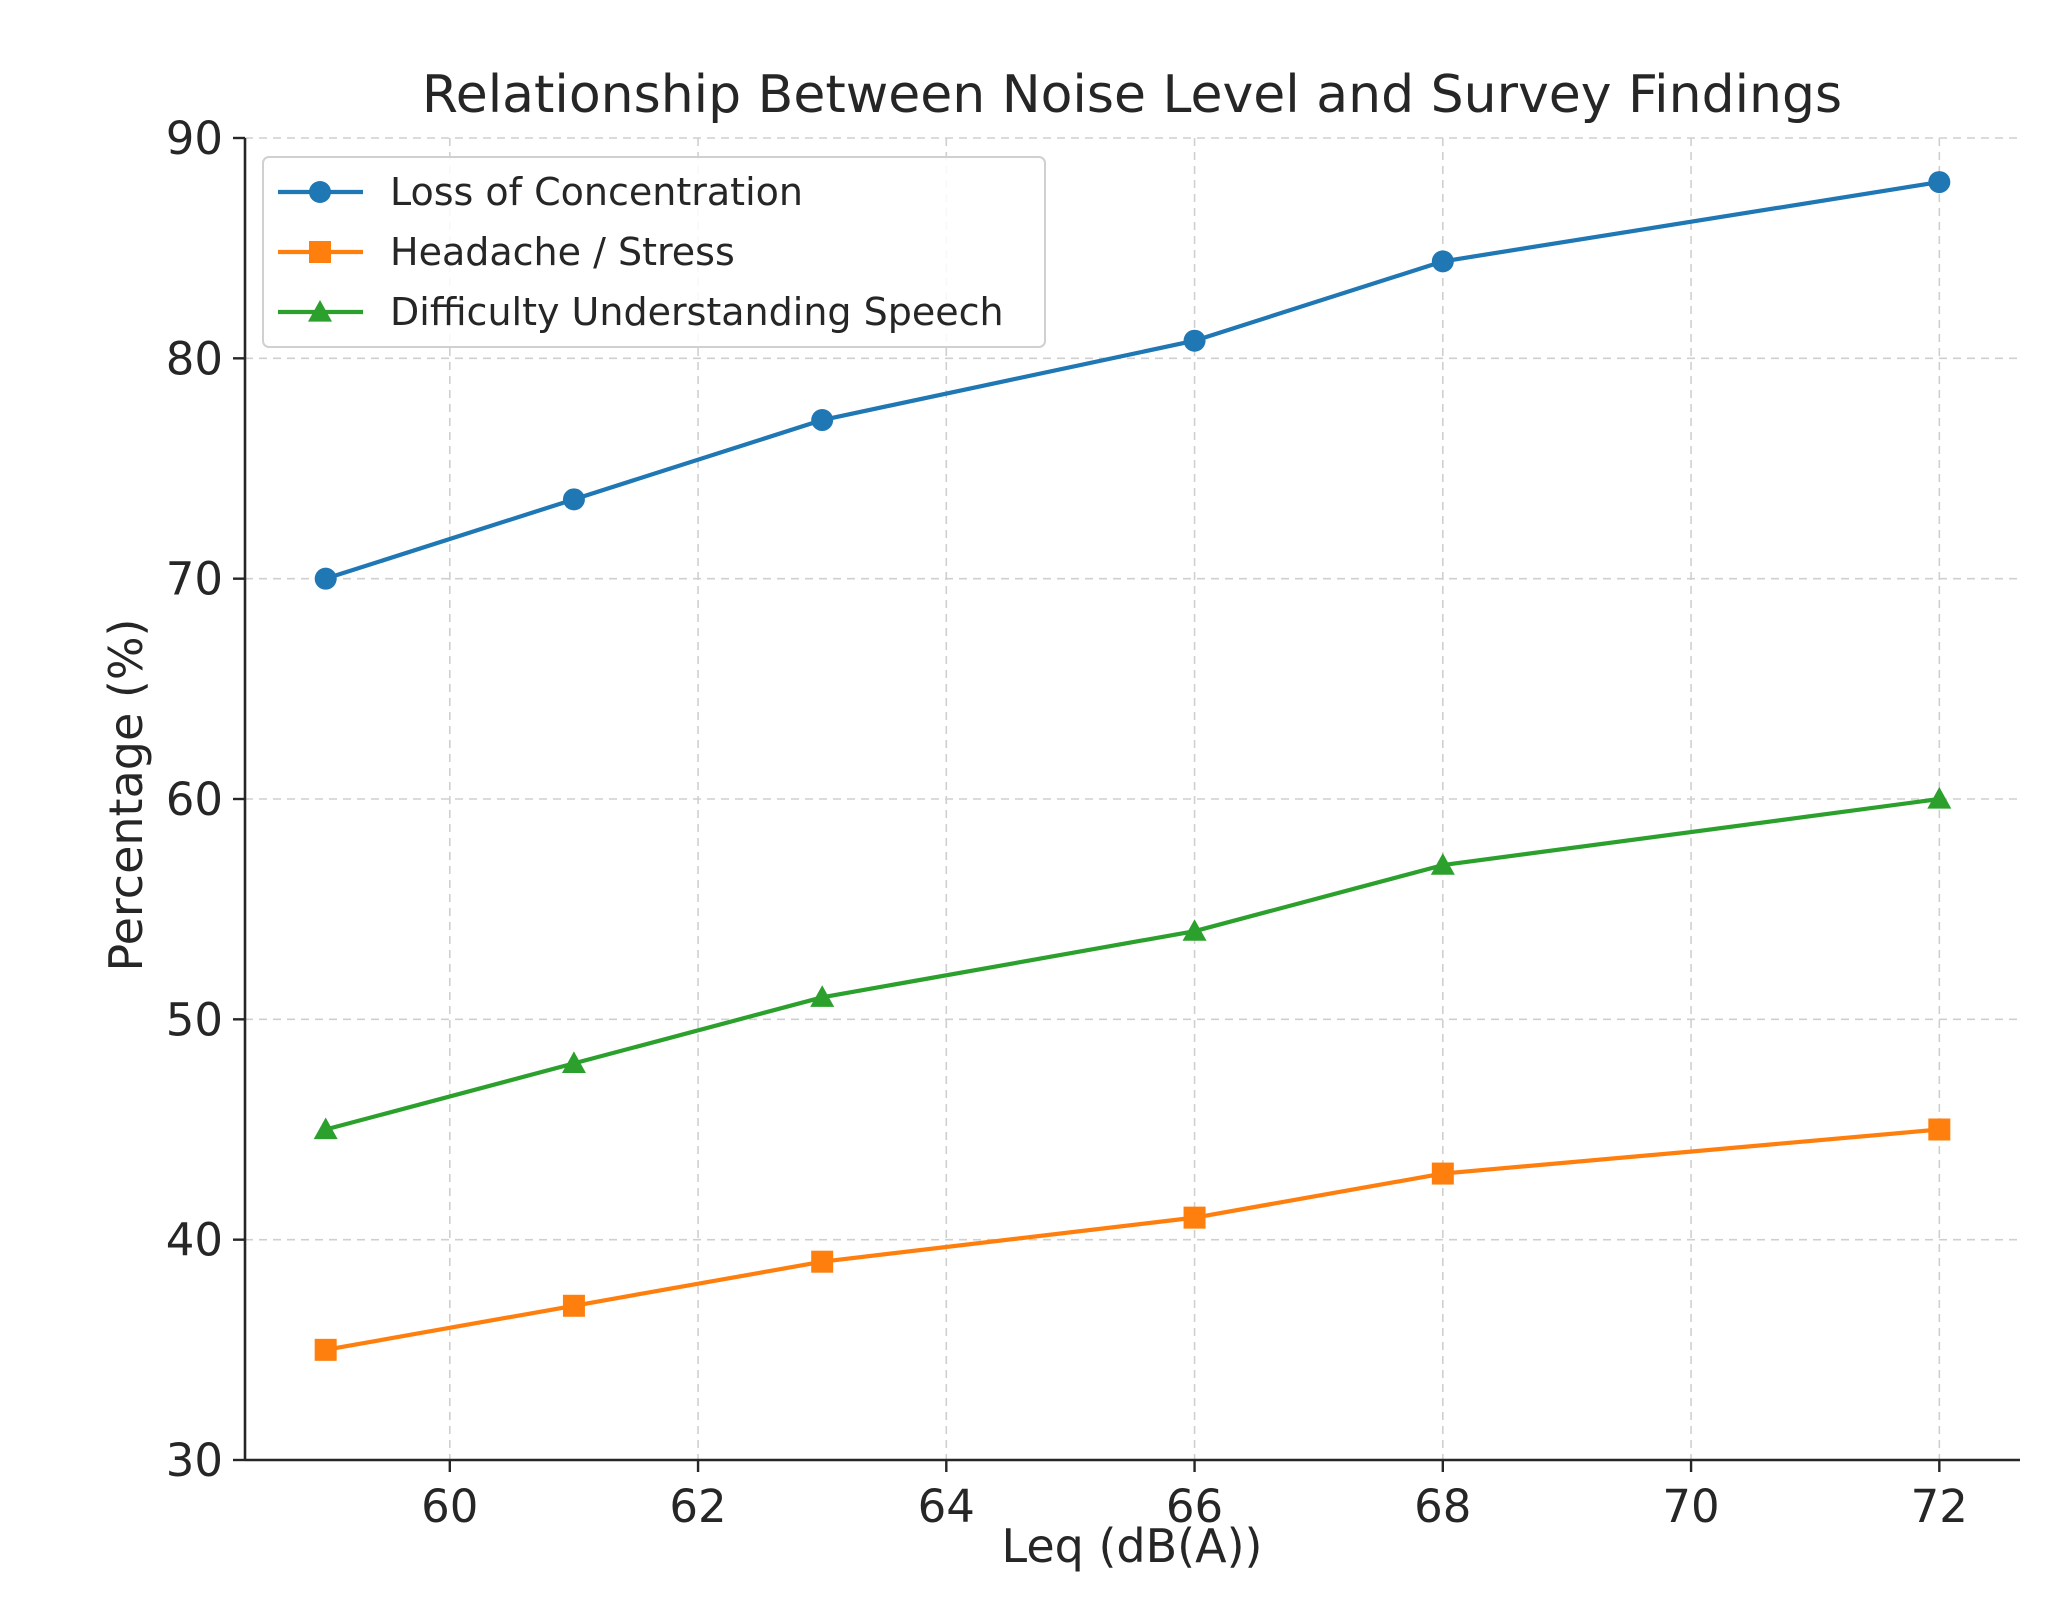 The image size is (2064, 1616). Describe the element at coordinates (1132, 1546) in the screenshot. I see `x-axis-label: Leq (dB(A))` at that location.